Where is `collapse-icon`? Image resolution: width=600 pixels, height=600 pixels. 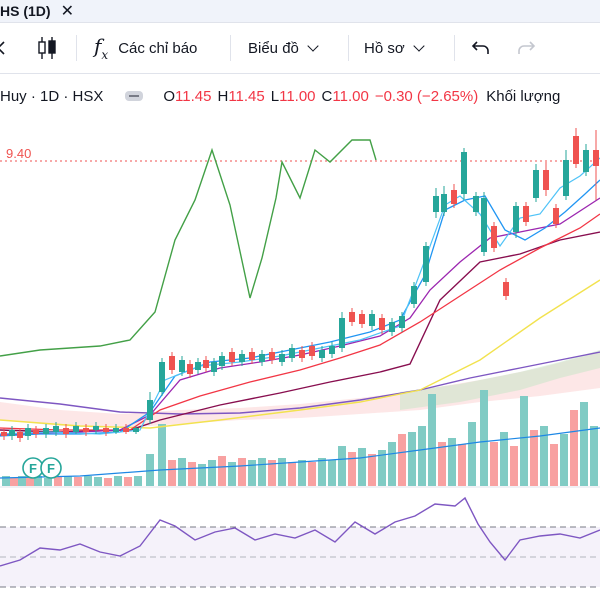
collapse-icon is located at coordinates (134, 96).